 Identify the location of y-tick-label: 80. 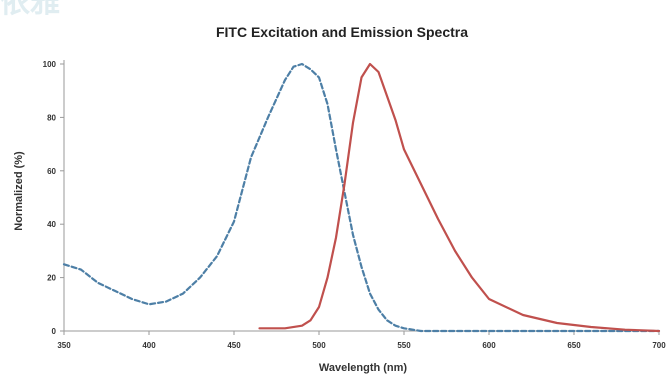
(51, 117).